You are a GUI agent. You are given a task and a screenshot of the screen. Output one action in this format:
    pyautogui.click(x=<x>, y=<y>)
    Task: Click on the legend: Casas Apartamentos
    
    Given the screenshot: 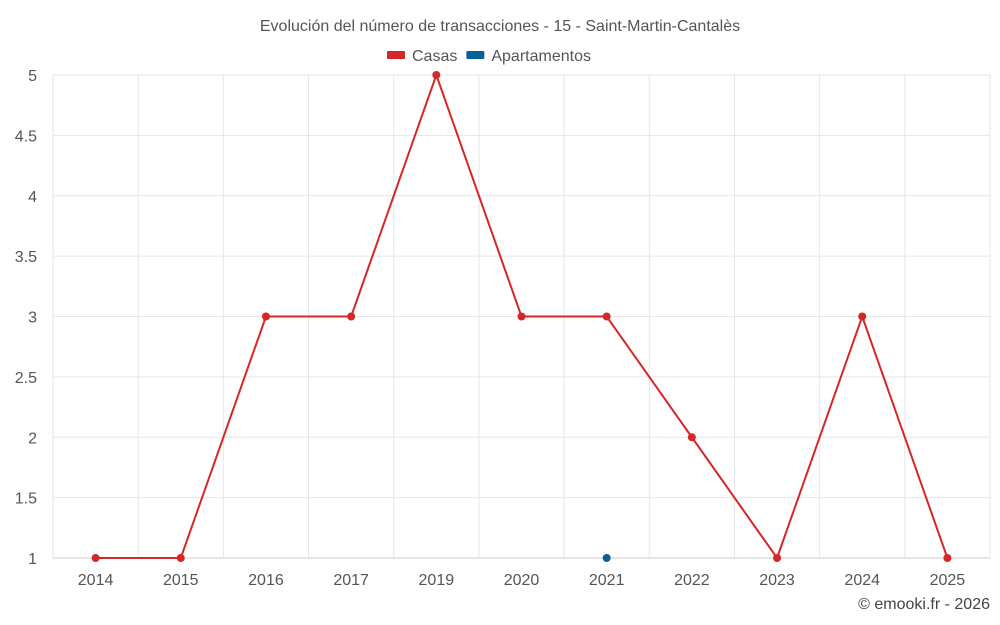 What is the action you would take?
    pyautogui.click(x=489, y=56)
    